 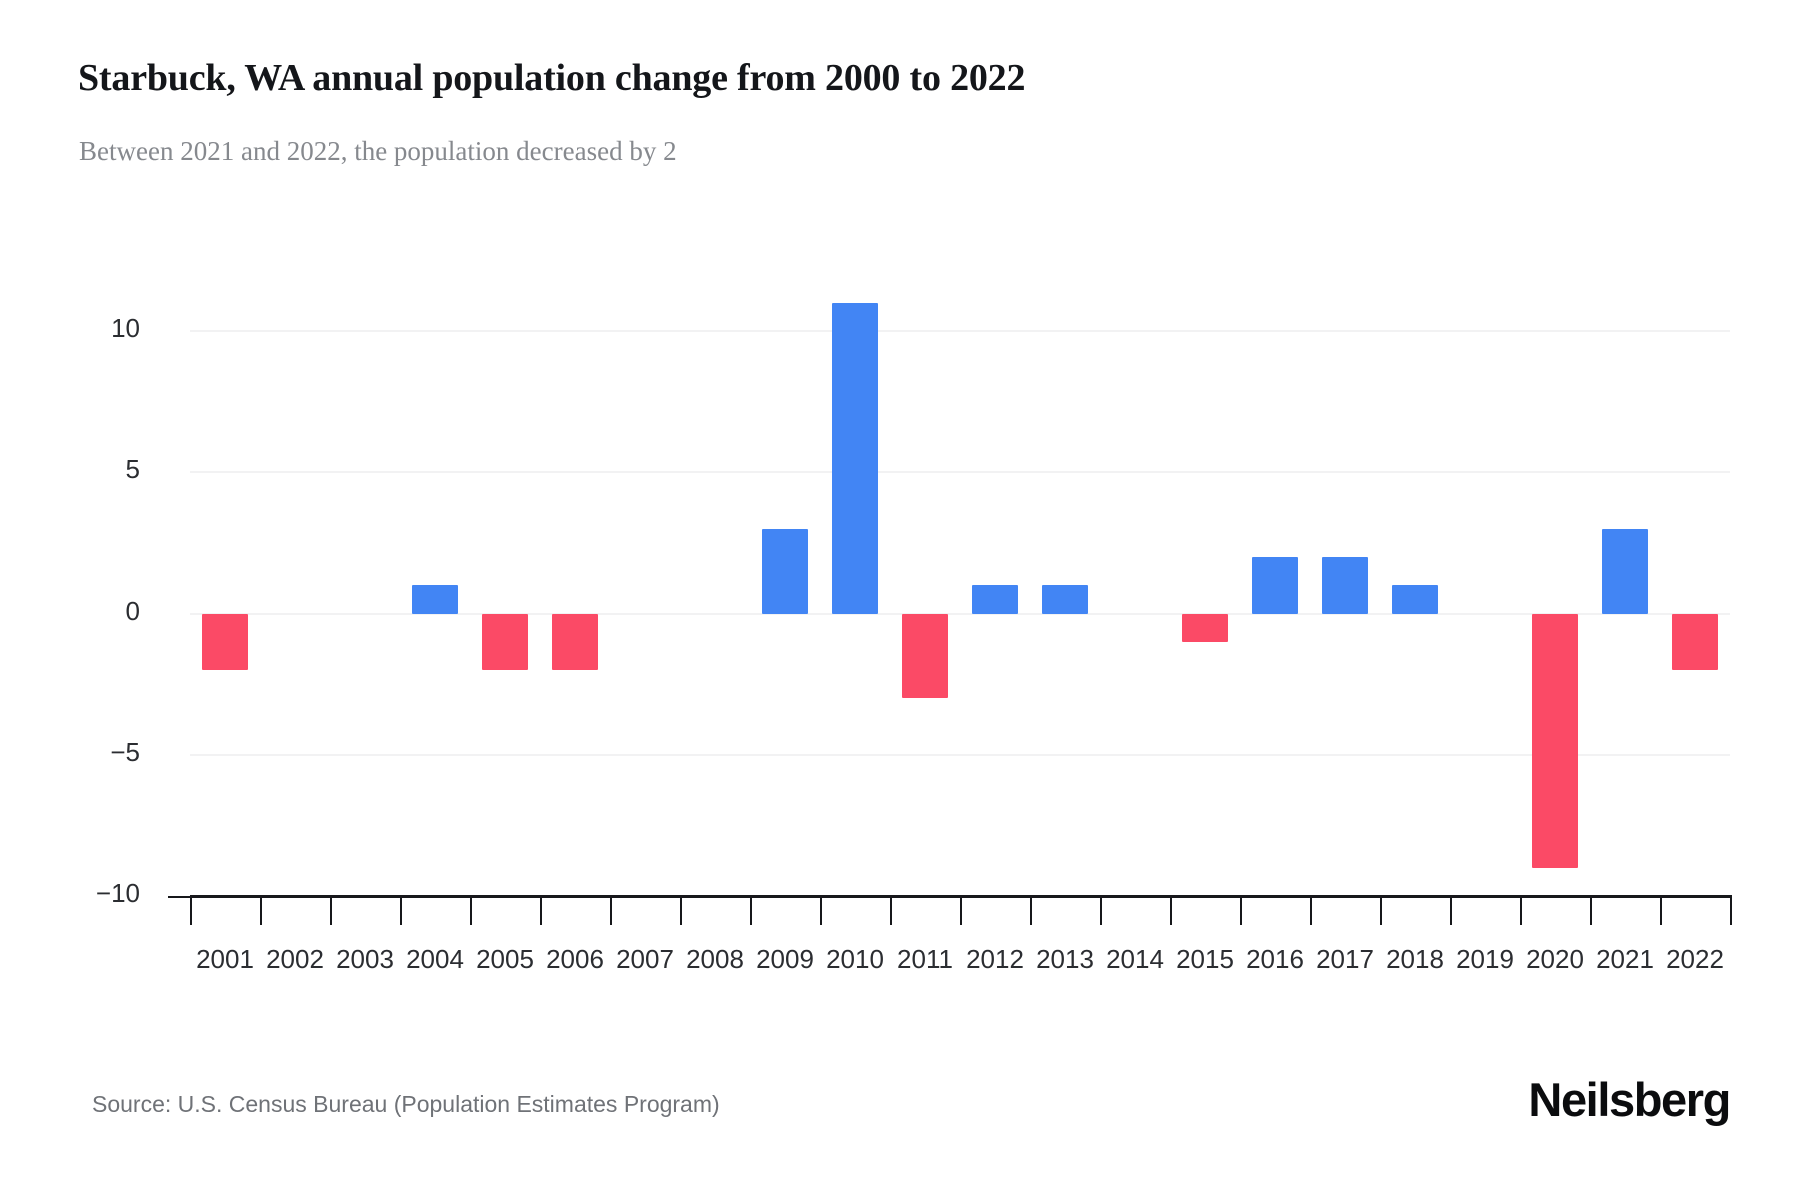 I want to click on zero-line, so click(x=960, y=613).